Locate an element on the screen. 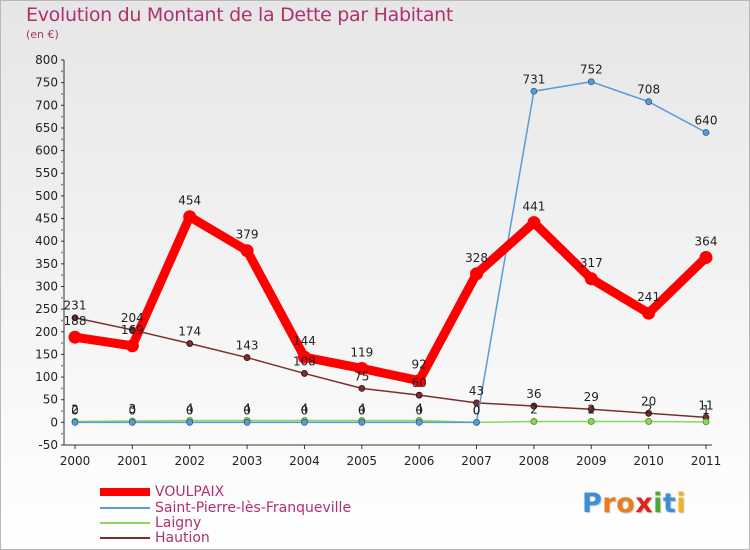  x-tick-label: 2006 is located at coordinates (419, 461).